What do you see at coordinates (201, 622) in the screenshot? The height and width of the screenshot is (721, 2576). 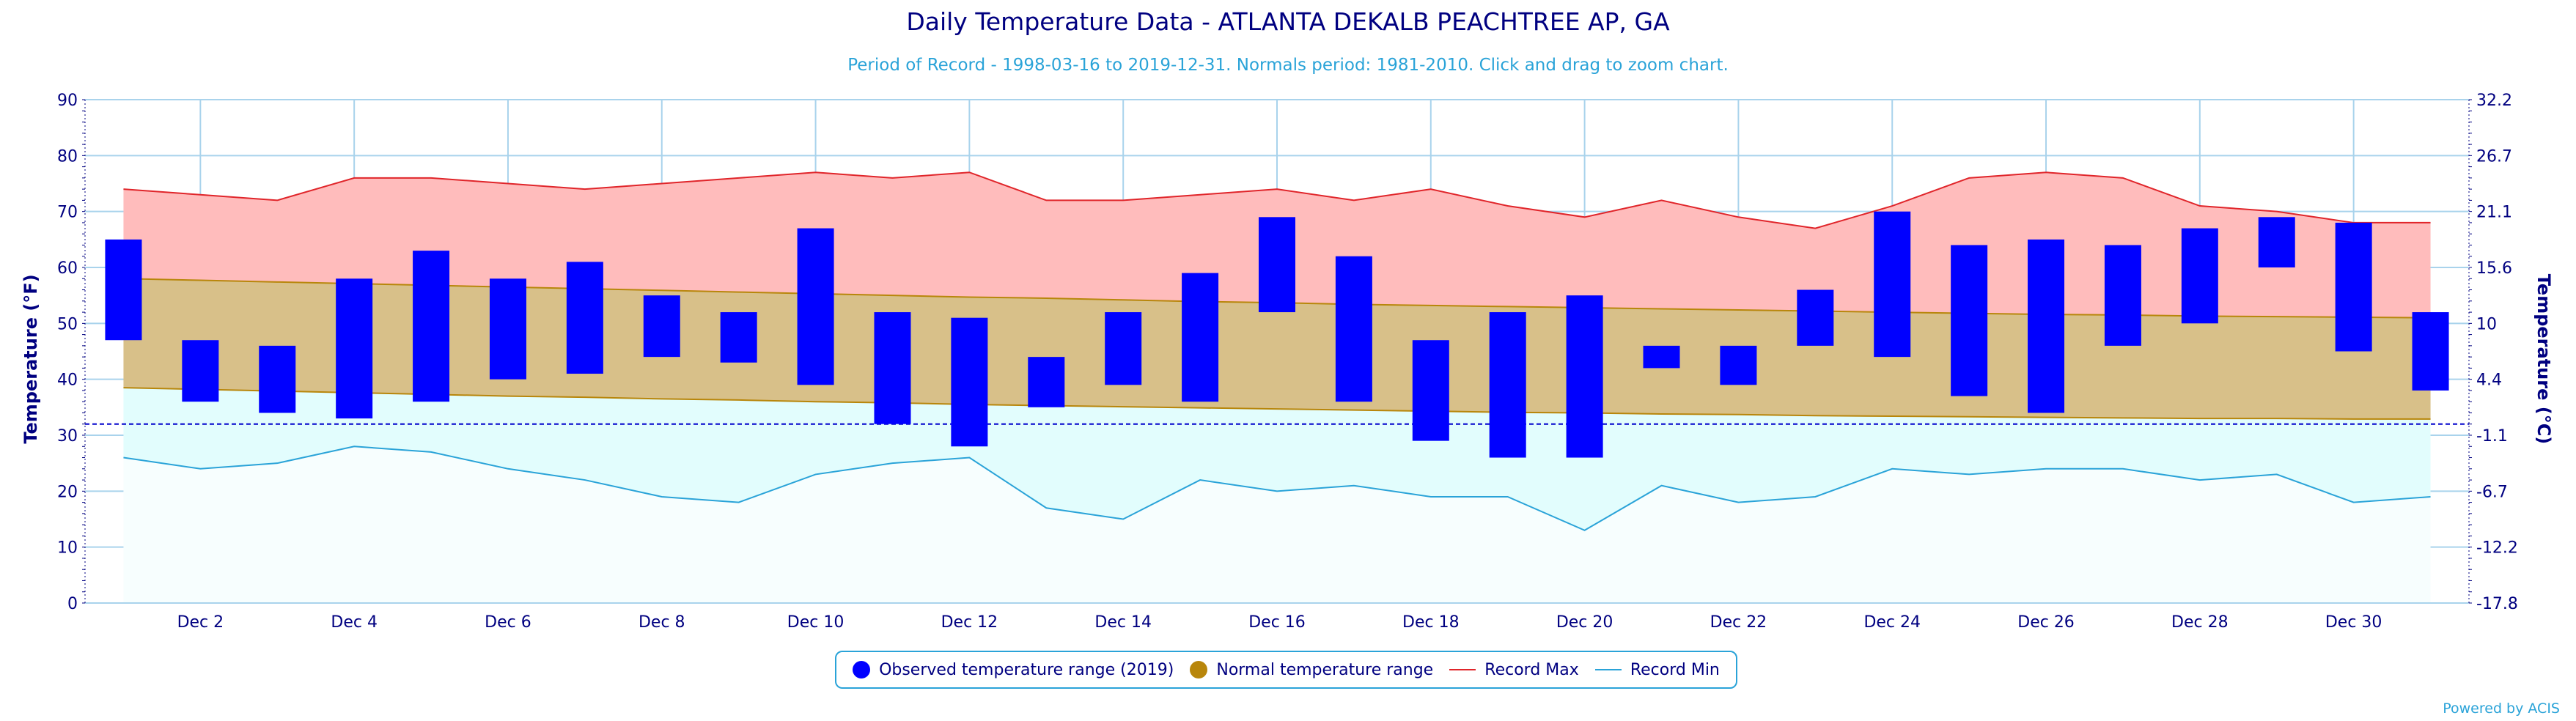 I see `x-tick-label: Dec 2` at bounding box center [201, 622].